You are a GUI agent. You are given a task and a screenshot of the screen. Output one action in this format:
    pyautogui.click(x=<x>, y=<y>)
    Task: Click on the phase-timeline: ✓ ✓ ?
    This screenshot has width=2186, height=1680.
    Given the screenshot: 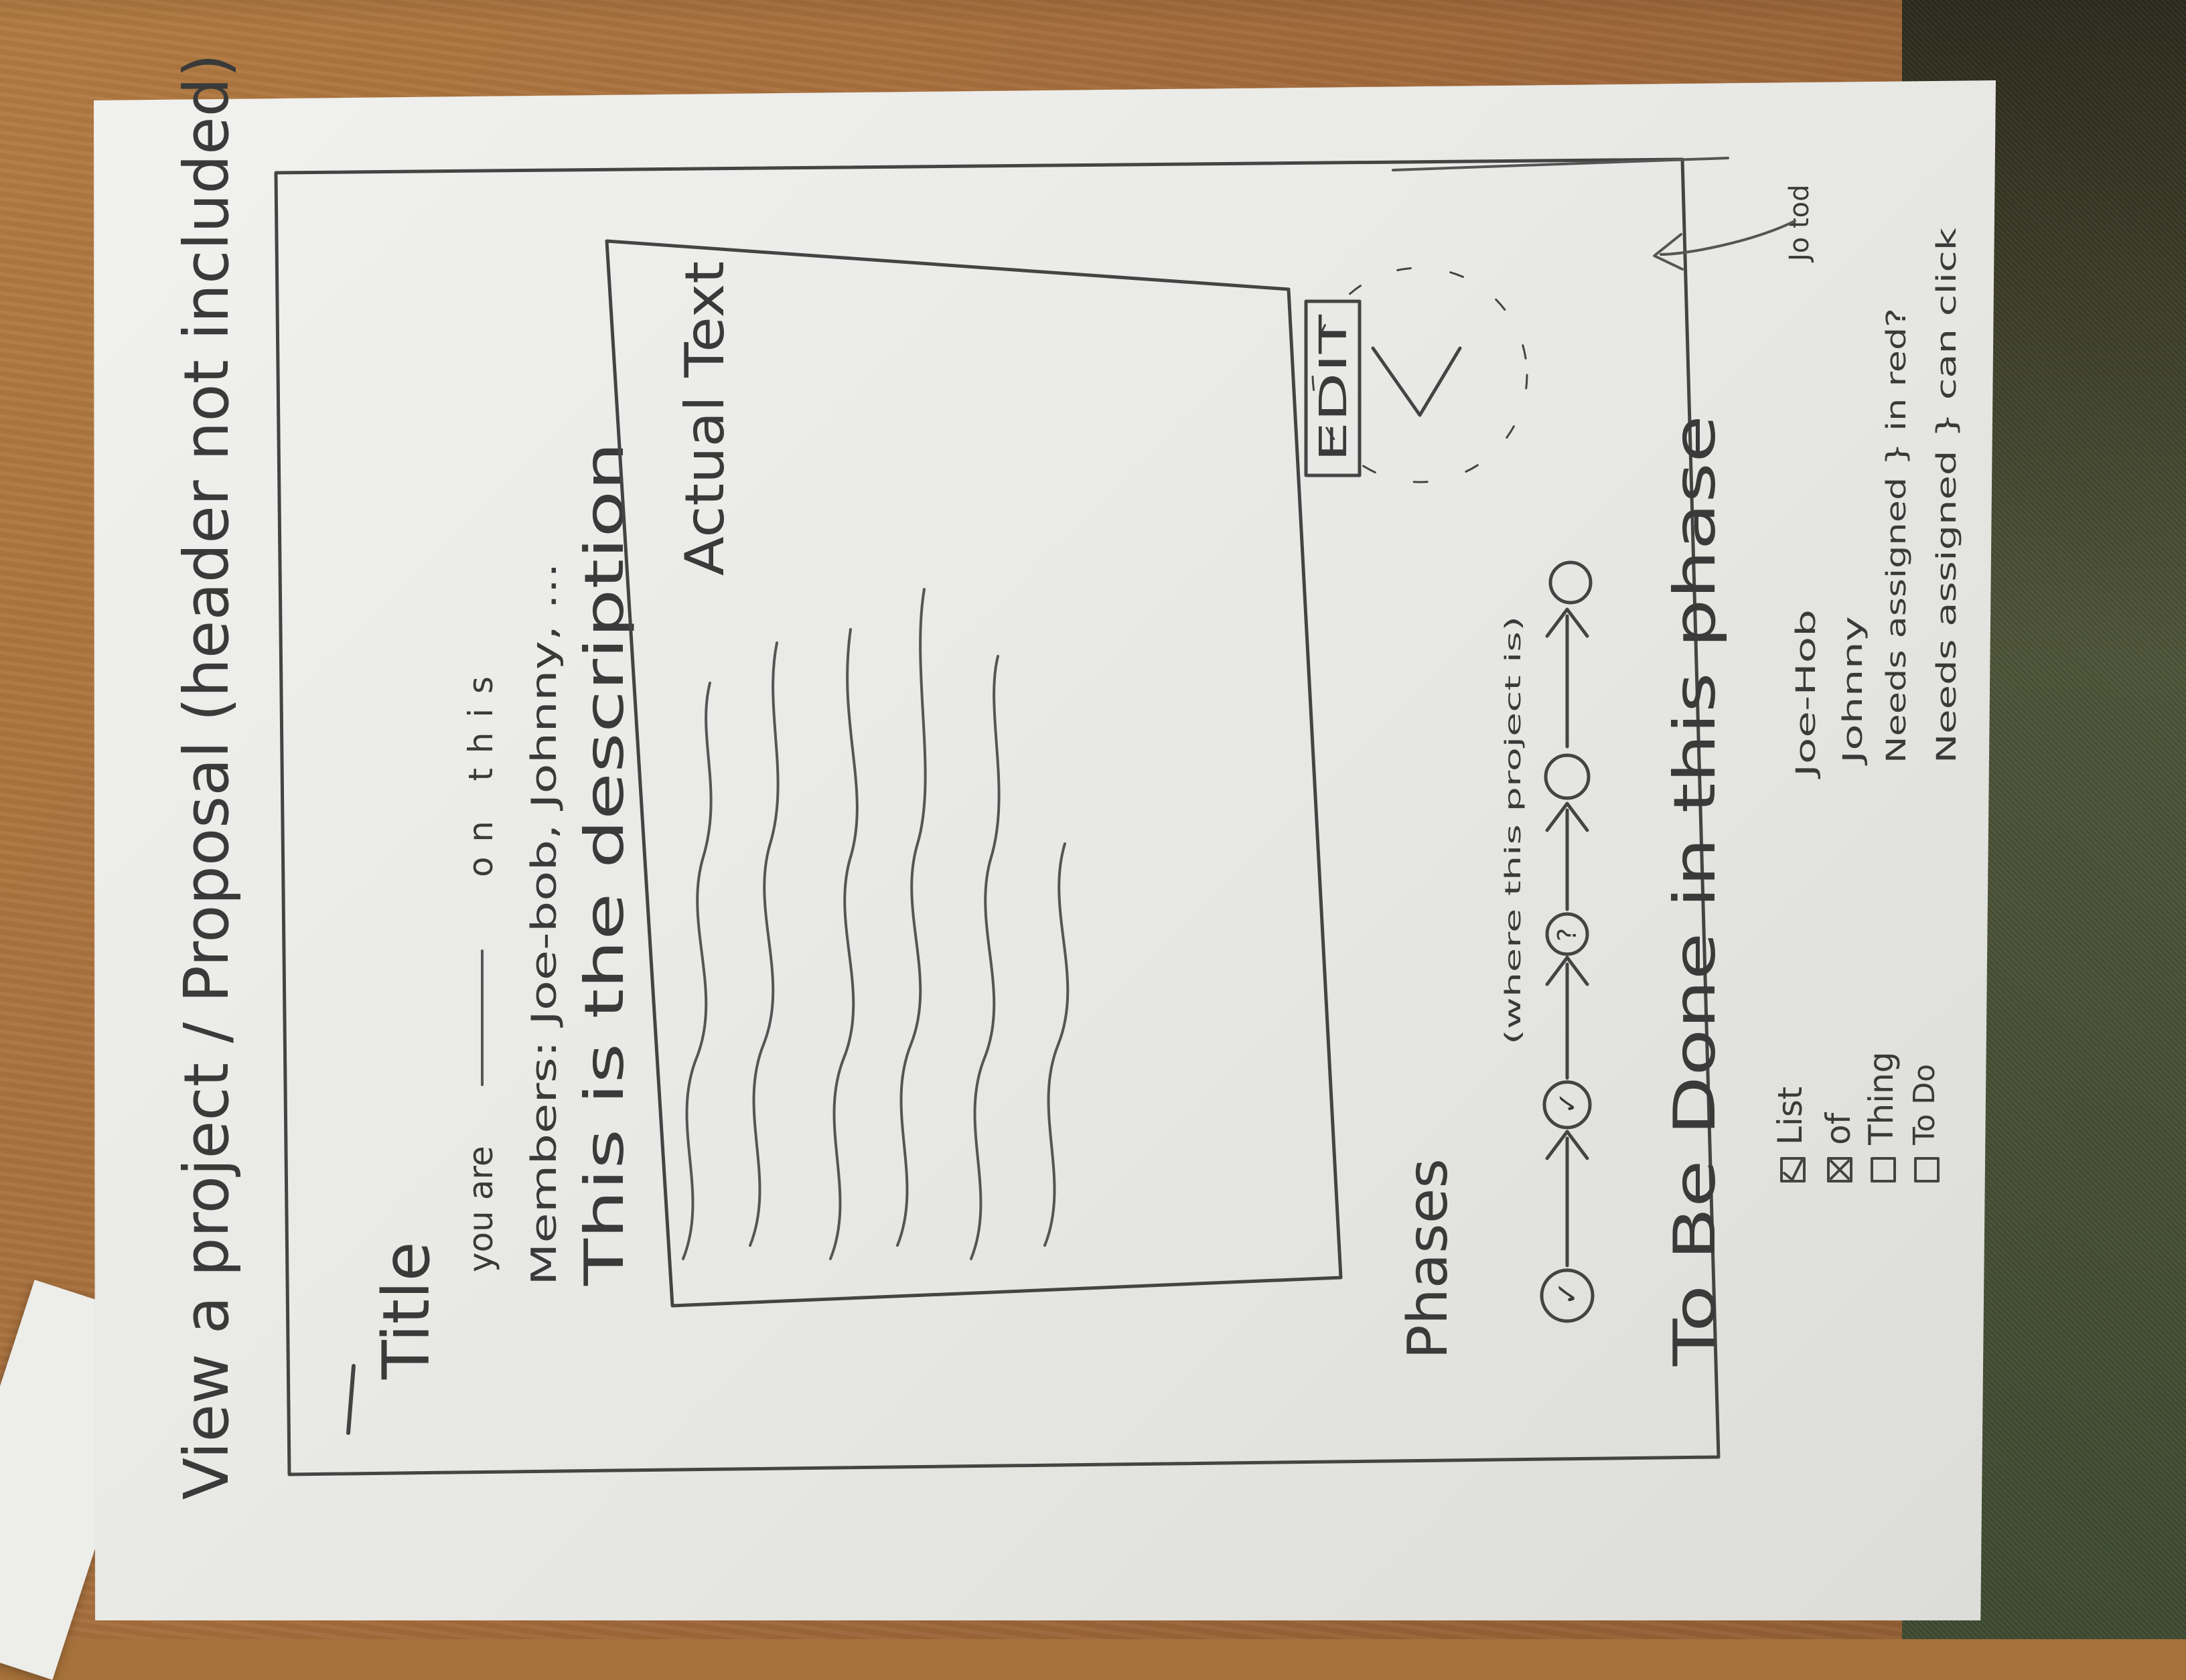 What is the action you would take?
    pyautogui.click(x=1567, y=941)
    